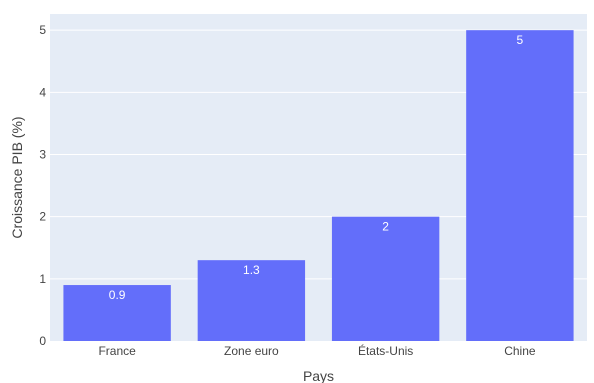  What do you see at coordinates (42, 279) in the screenshot?
I see `y-tick-label: 1` at bounding box center [42, 279].